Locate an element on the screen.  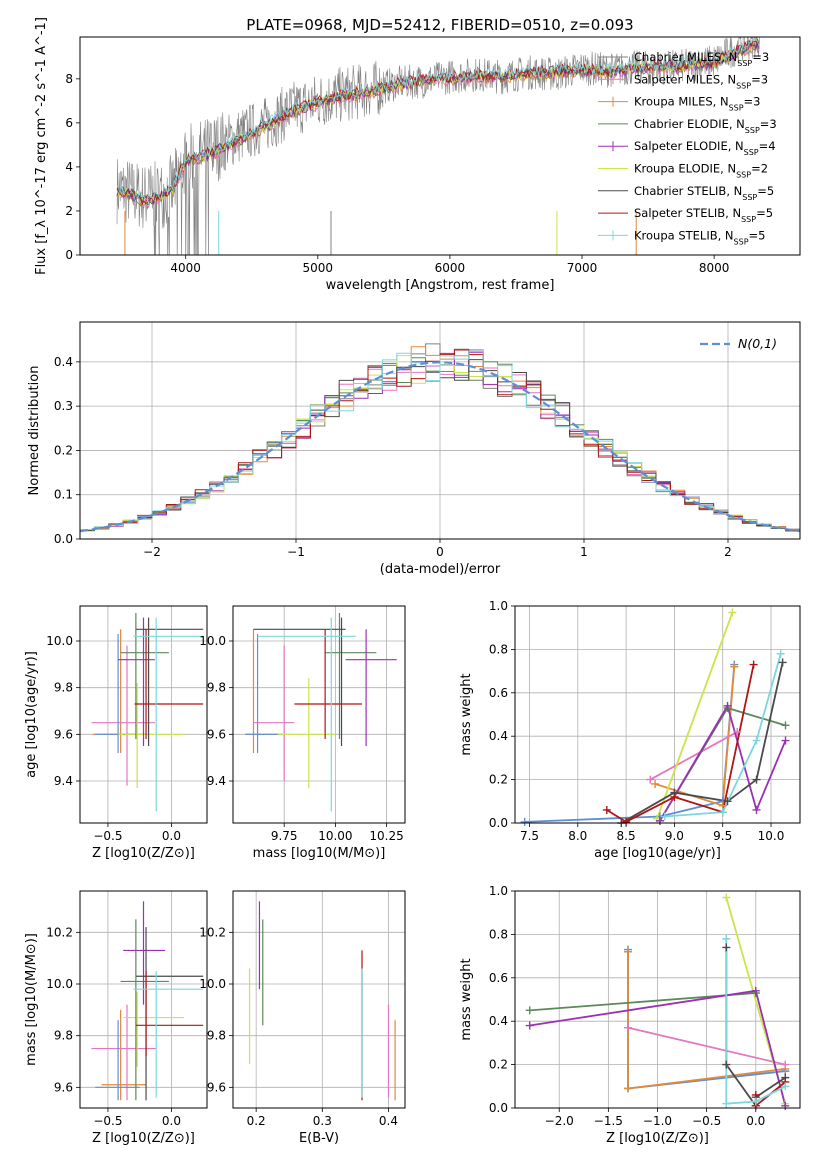
x-axis-label: Z [log10(Z/Z⊙)] is located at coordinates (657, 1138).